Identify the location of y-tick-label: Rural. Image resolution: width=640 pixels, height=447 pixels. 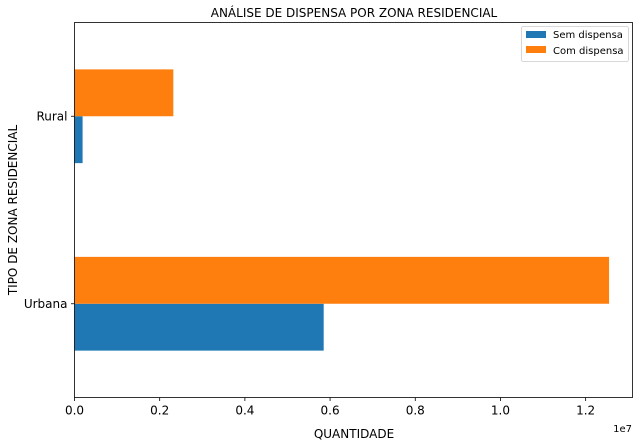
(51, 116).